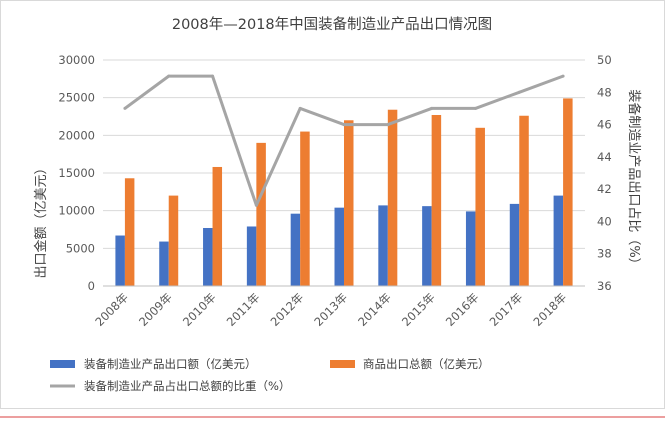  Describe the element at coordinates (332, 24) in the screenshot. I see `chart-title: 2008年—2018年中国装备制造业产品出口情况图` at that location.